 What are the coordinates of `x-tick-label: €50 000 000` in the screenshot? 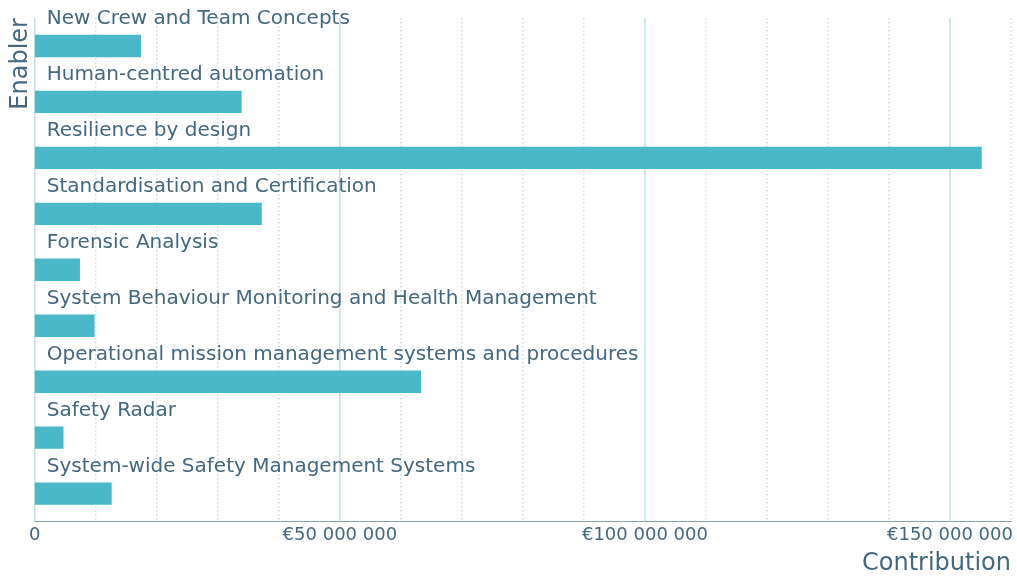 It's located at (340, 534).